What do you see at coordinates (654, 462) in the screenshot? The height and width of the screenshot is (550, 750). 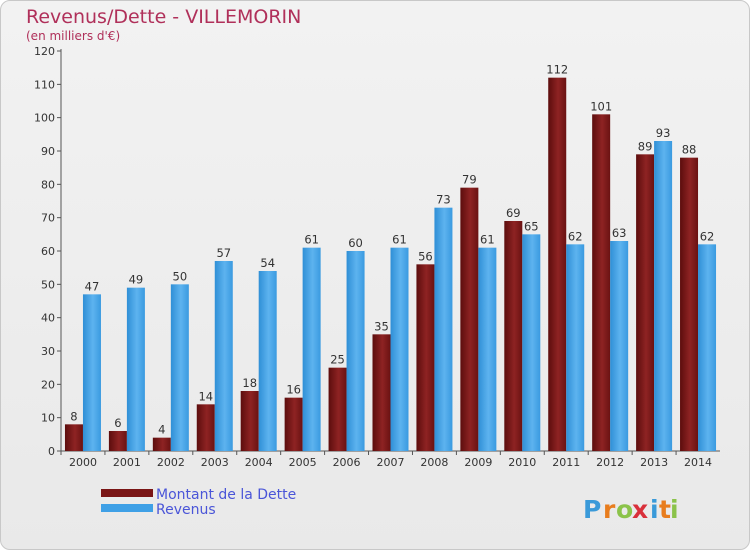 I see `x-tick-label: 2013` at bounding box center [654, 462].